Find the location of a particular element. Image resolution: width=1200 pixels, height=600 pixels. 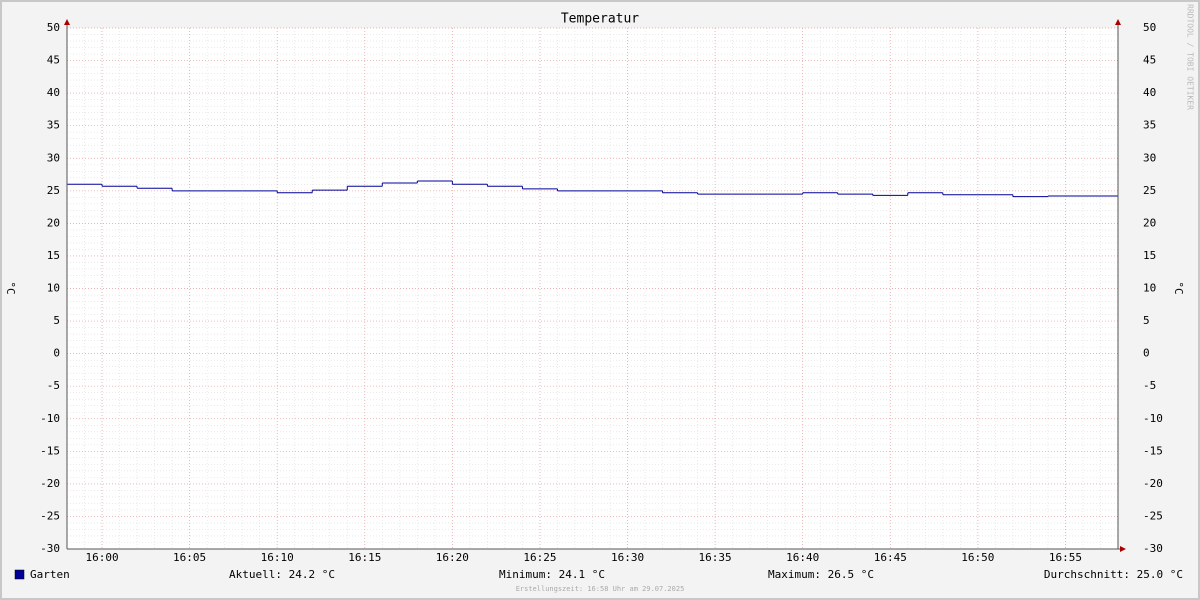

x-tick-label: 16:10 is located at coordinates (277, 557).